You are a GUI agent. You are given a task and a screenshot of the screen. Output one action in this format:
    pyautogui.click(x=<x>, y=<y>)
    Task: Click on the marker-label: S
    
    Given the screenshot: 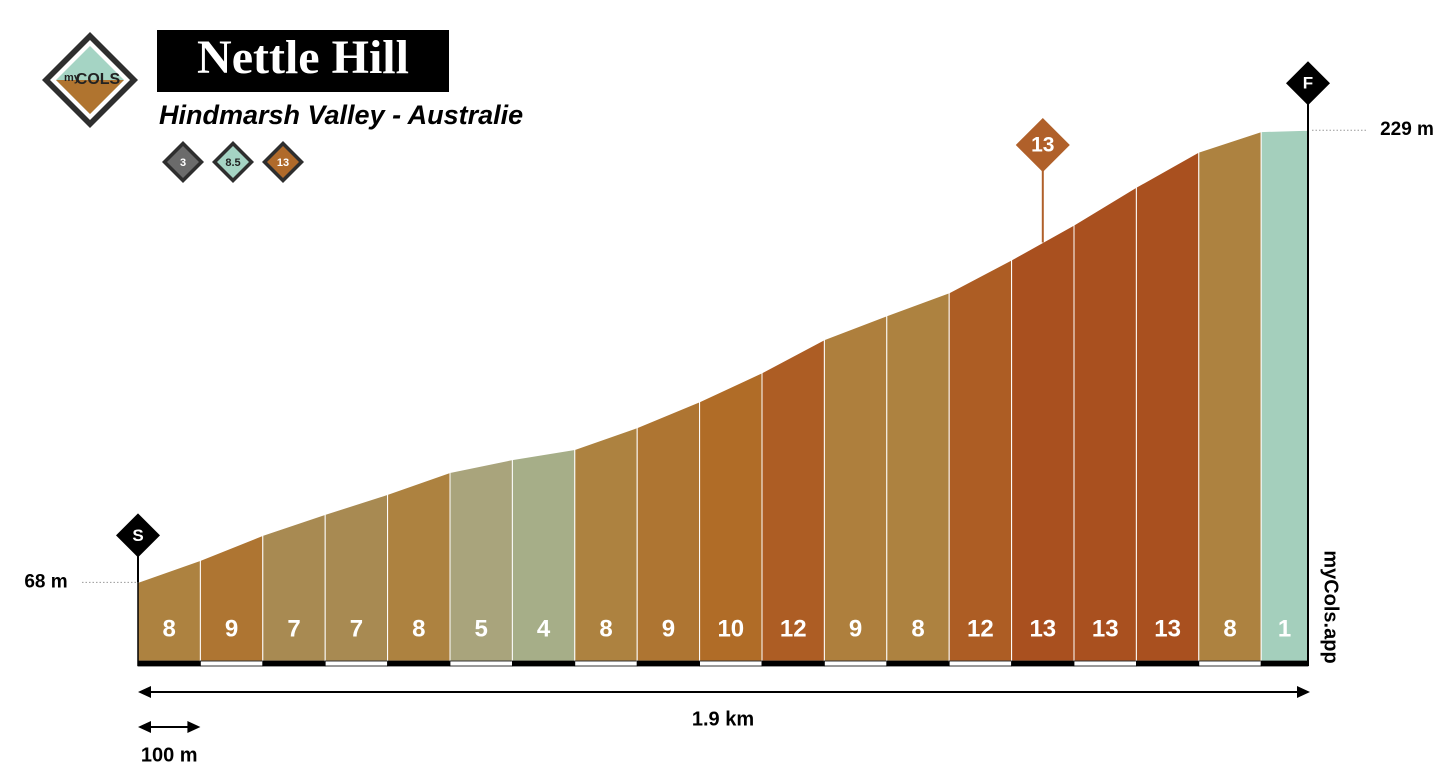 What is the action you would take?
    pyautogui.click(x=137, y=535)
    